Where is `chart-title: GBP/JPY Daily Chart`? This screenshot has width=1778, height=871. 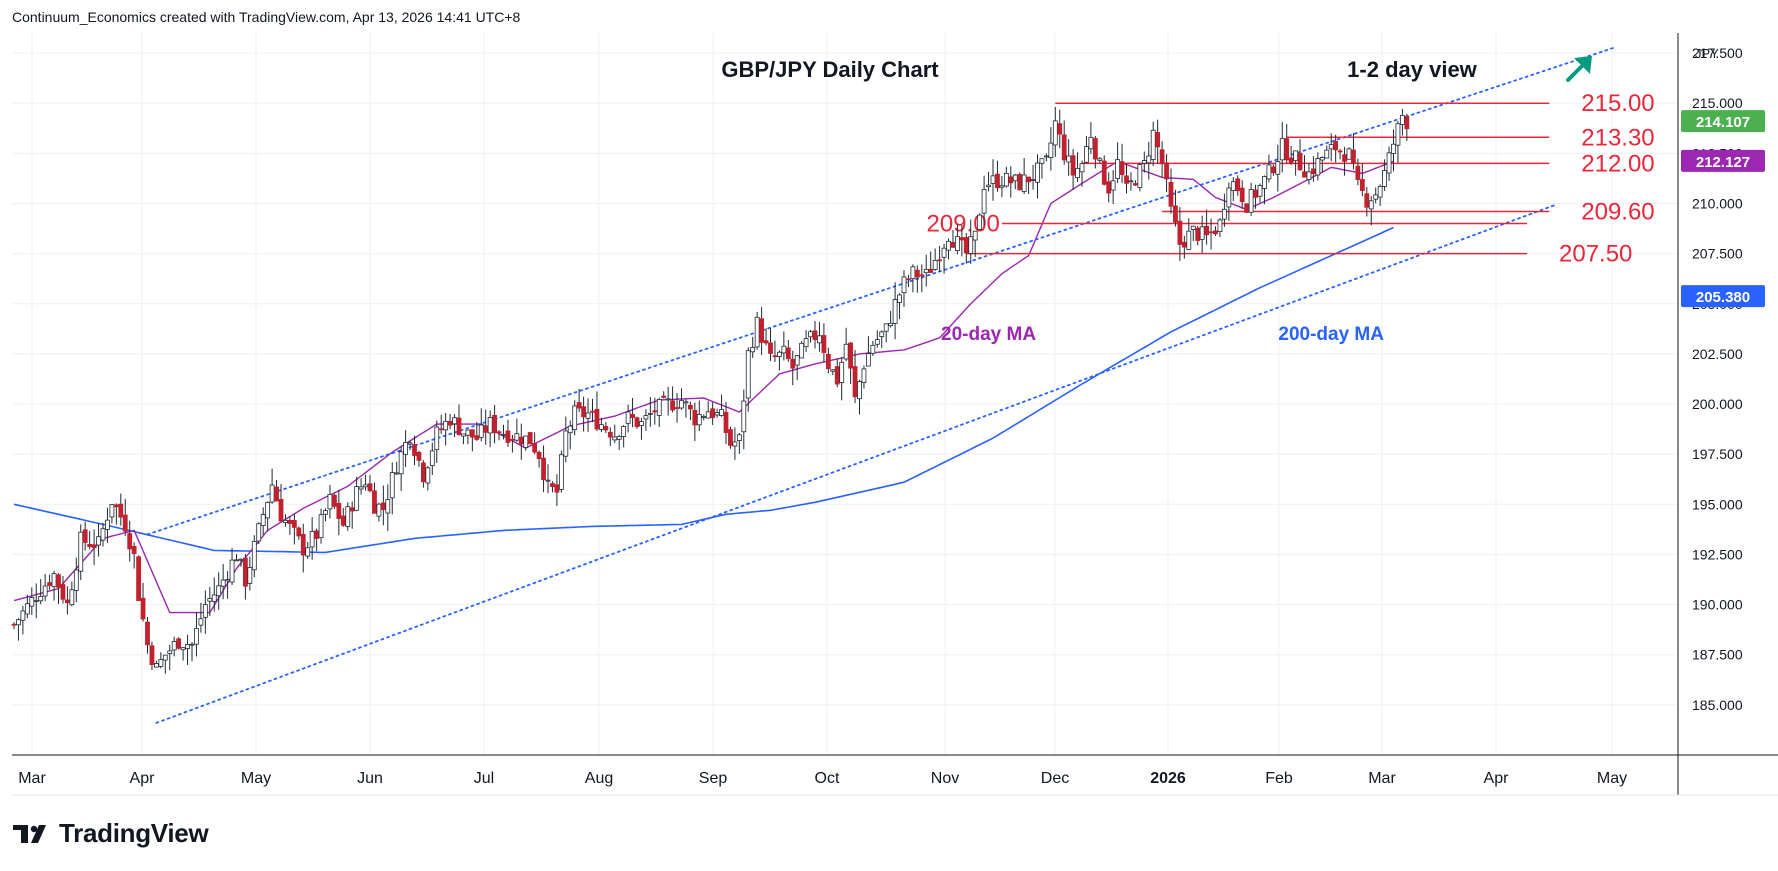 chart-title: GBP/JPY Daily Chart is located at coordinates (830, 69).